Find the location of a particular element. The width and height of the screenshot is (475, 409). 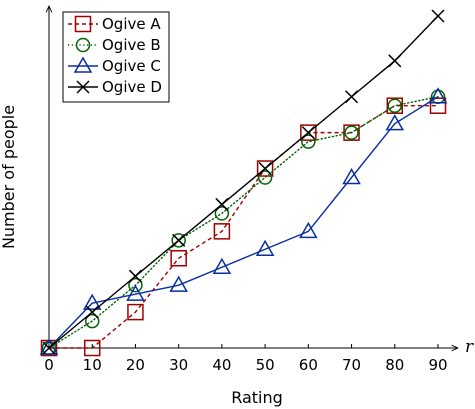

x-ticks: 0 10 20 30 40 50 60 70 80 90 is located at coordinates (246, 359).